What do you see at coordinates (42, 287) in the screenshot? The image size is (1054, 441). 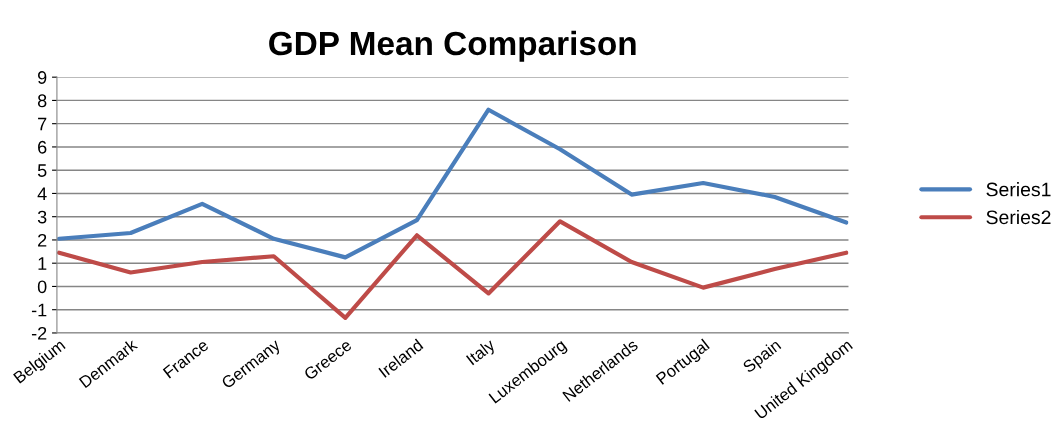 I see `y-tick-label: 0` at bounding box center [42, 287].